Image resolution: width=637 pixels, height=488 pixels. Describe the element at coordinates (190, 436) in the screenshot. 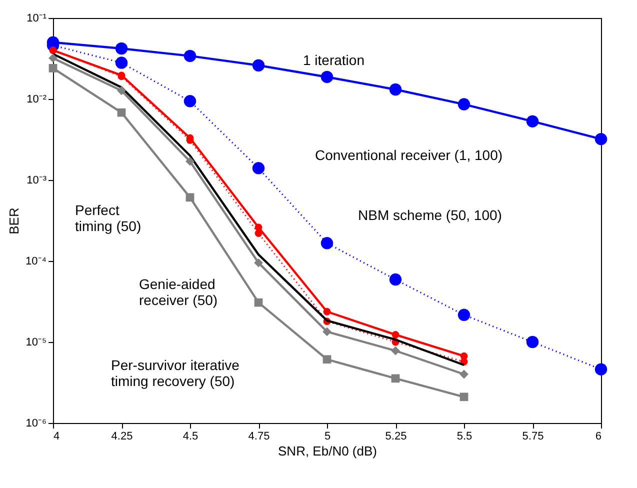

I see `x-tick-label: 4.5` at that location.